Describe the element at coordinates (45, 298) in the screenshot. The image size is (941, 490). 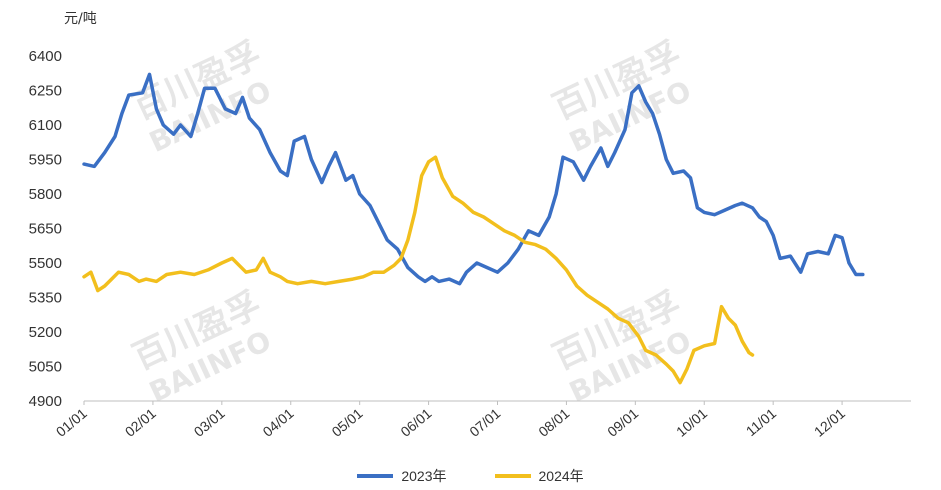
I see `y-tick-label: 5350` at that location.